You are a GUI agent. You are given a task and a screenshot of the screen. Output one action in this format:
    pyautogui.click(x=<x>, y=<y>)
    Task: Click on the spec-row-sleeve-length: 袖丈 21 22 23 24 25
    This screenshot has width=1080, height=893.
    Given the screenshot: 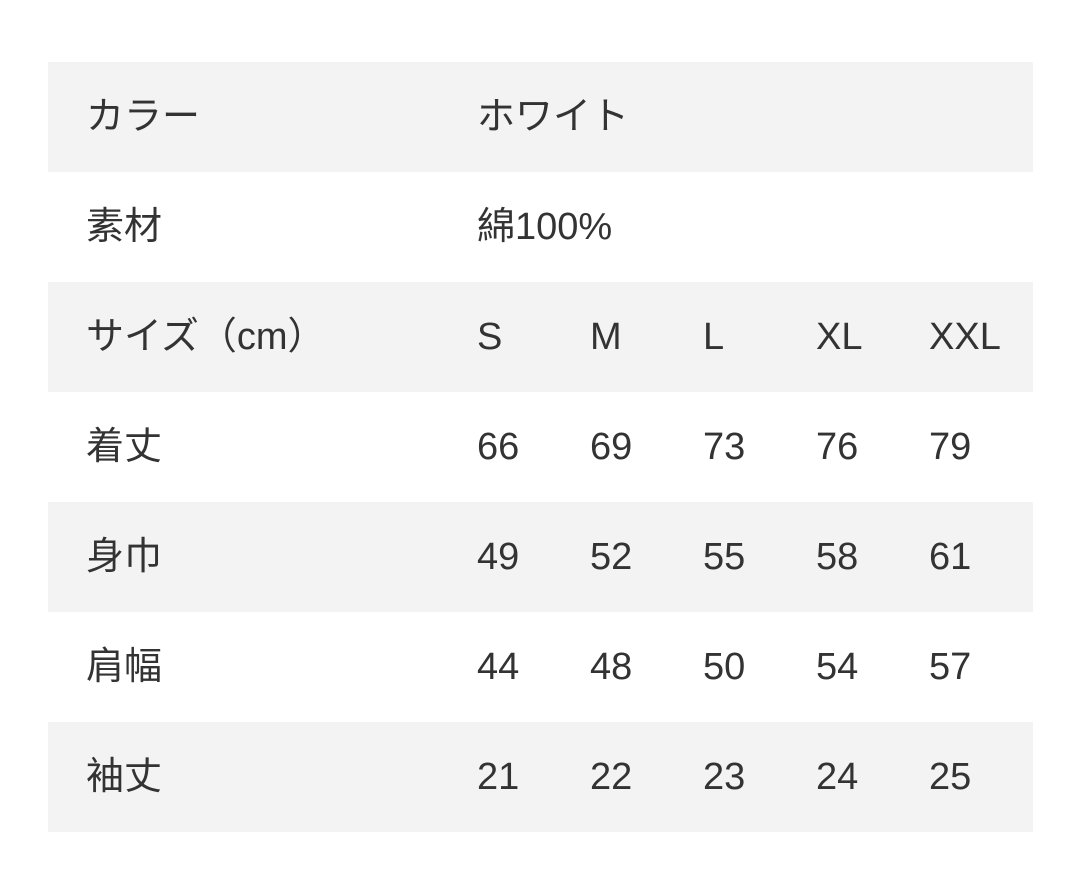 What is the action you would take?
    pyautogui.click(x=540, y=777)
    